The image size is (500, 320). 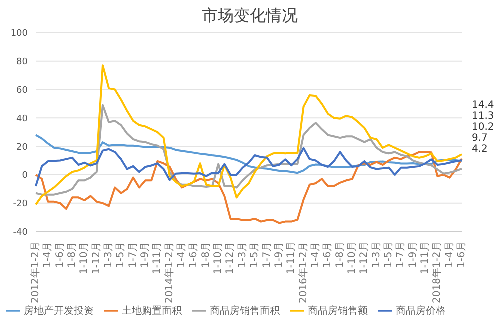 What do you see at coordinates (59, 311) in the screenshot?
I see `legend-label: 房地产开发投资` at bounding box center [59, 311].